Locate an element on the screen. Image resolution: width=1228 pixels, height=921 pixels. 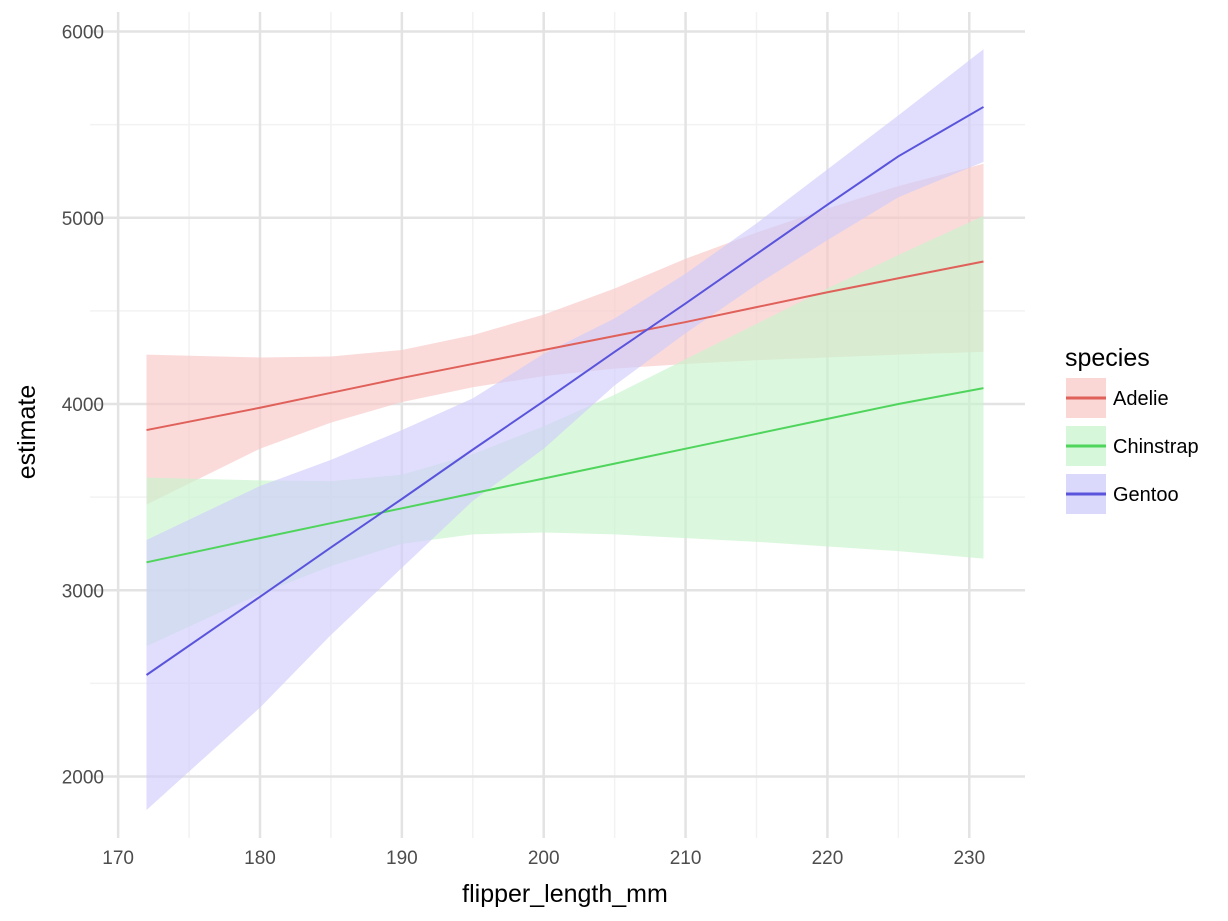
series-line-chinstrap is located at coordinates (565, 475).